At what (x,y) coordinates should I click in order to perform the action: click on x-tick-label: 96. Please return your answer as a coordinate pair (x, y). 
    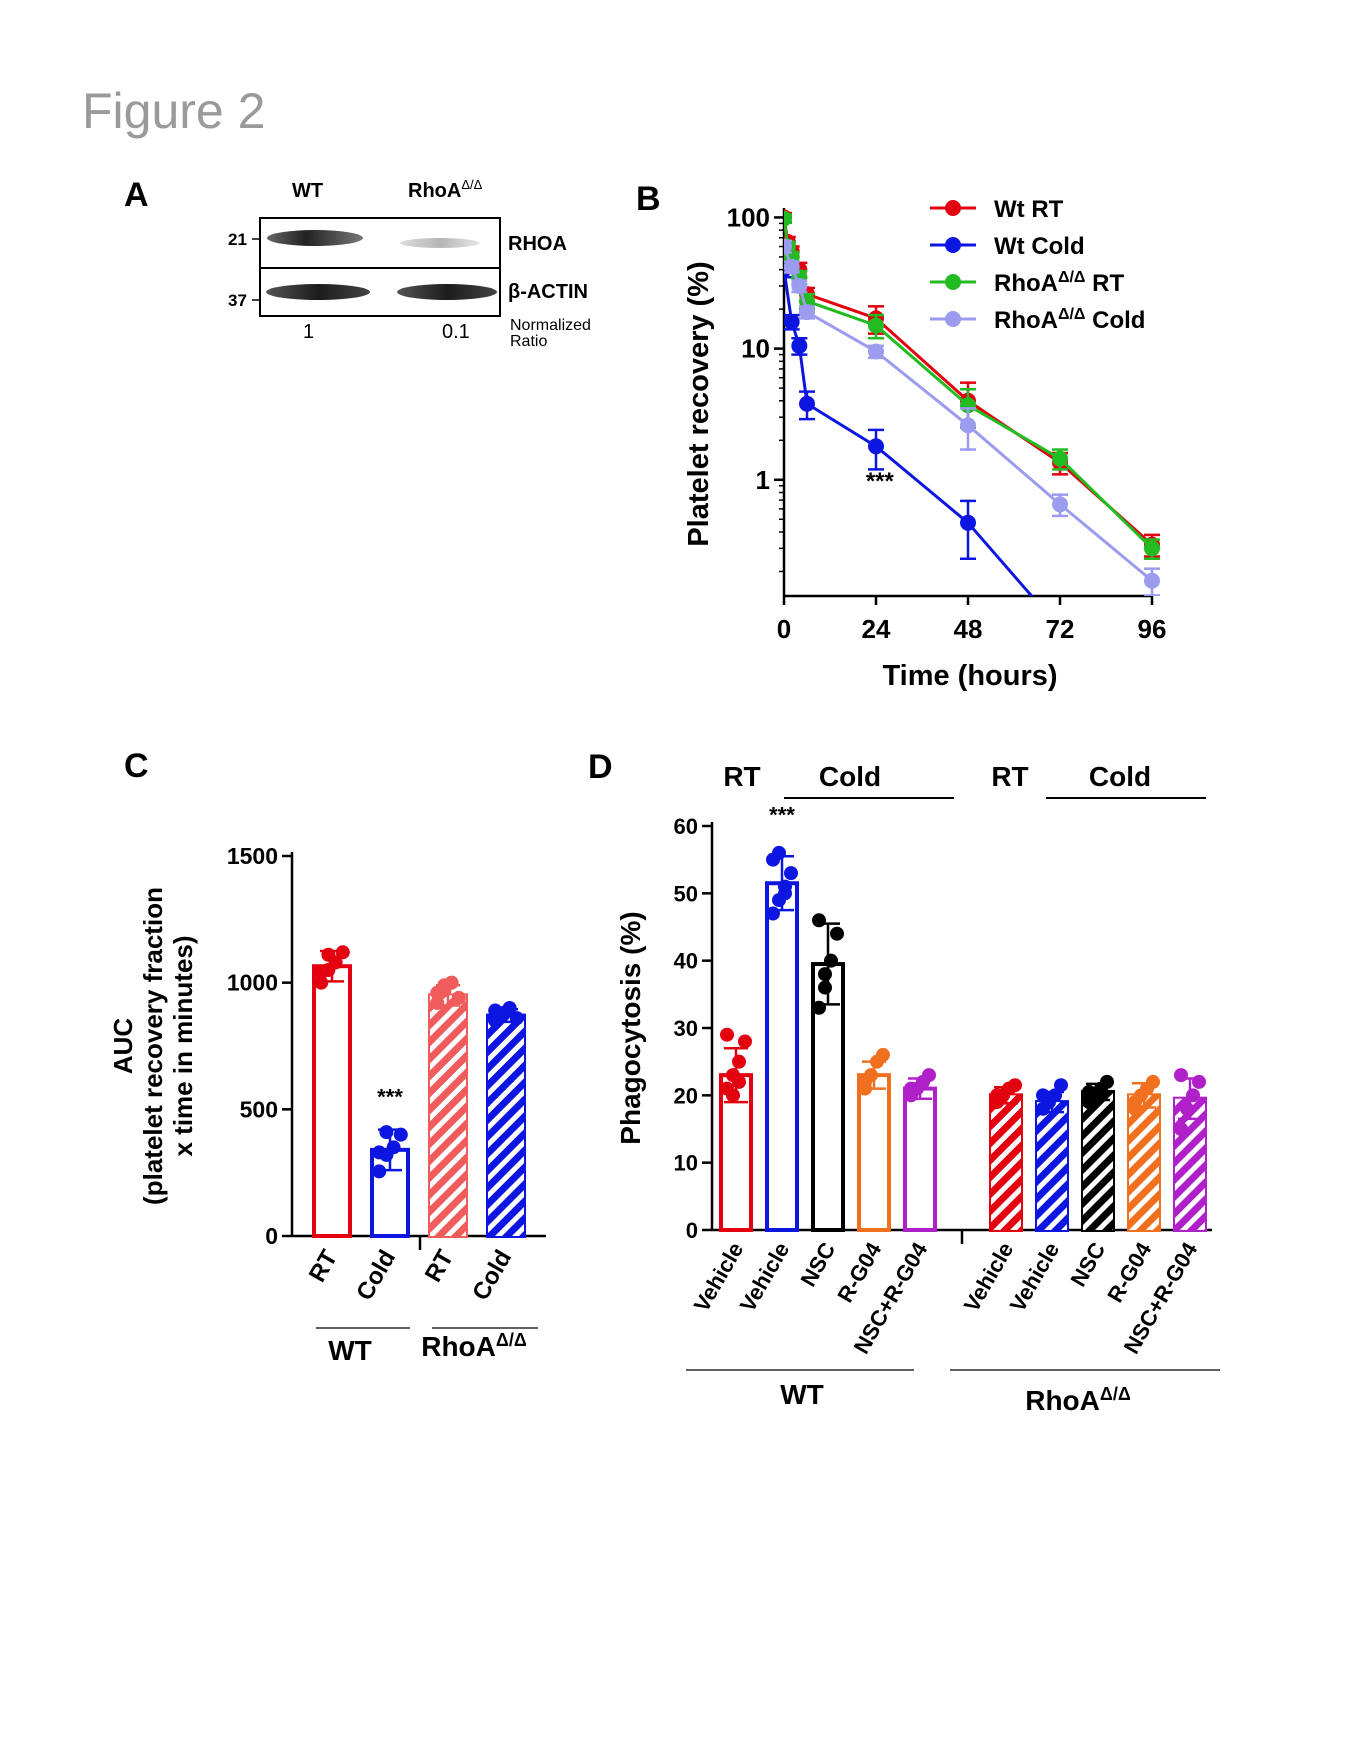
    Looking at the image, I should click on (1152, 629).